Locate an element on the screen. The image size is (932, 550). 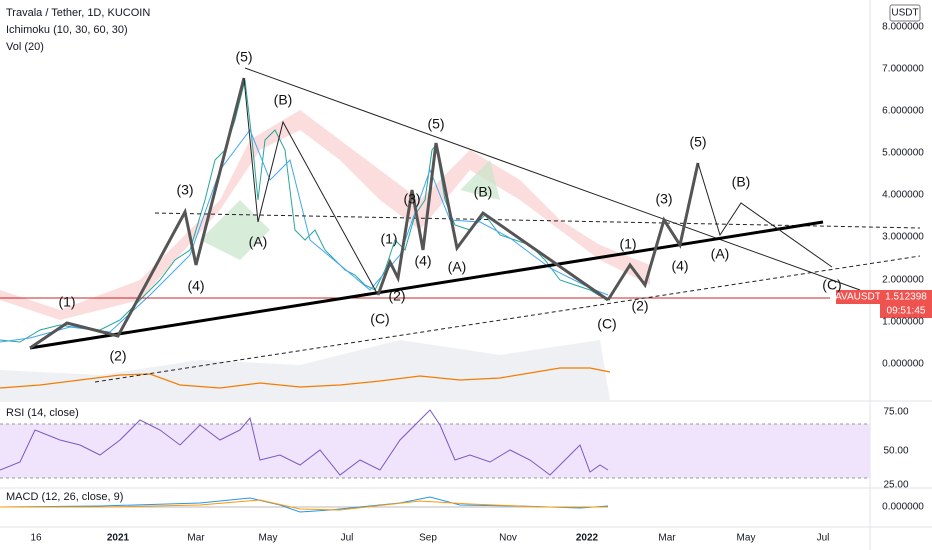
ticker-badge is located at coordinates (858, 297).